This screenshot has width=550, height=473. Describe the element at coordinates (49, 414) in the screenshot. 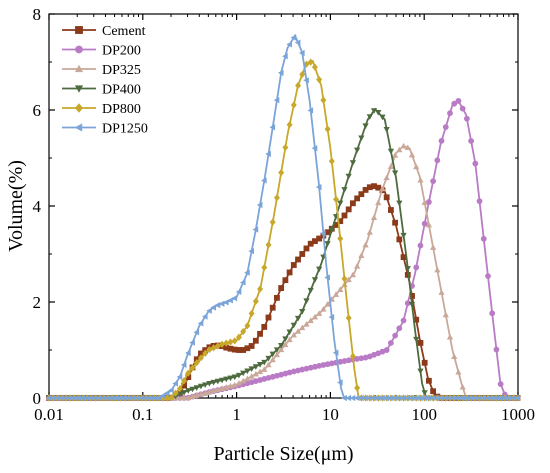

I see `x-tick-label: 0.01` at that location.